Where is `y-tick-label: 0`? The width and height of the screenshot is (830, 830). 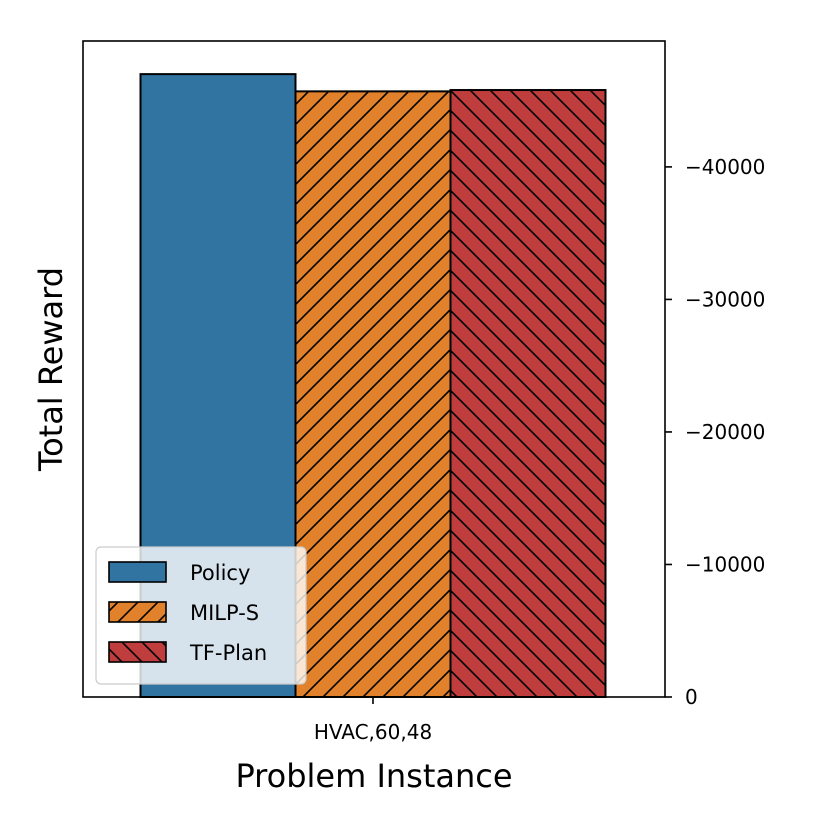 y-tick-label: 0 is located at coordinates (691, 697).